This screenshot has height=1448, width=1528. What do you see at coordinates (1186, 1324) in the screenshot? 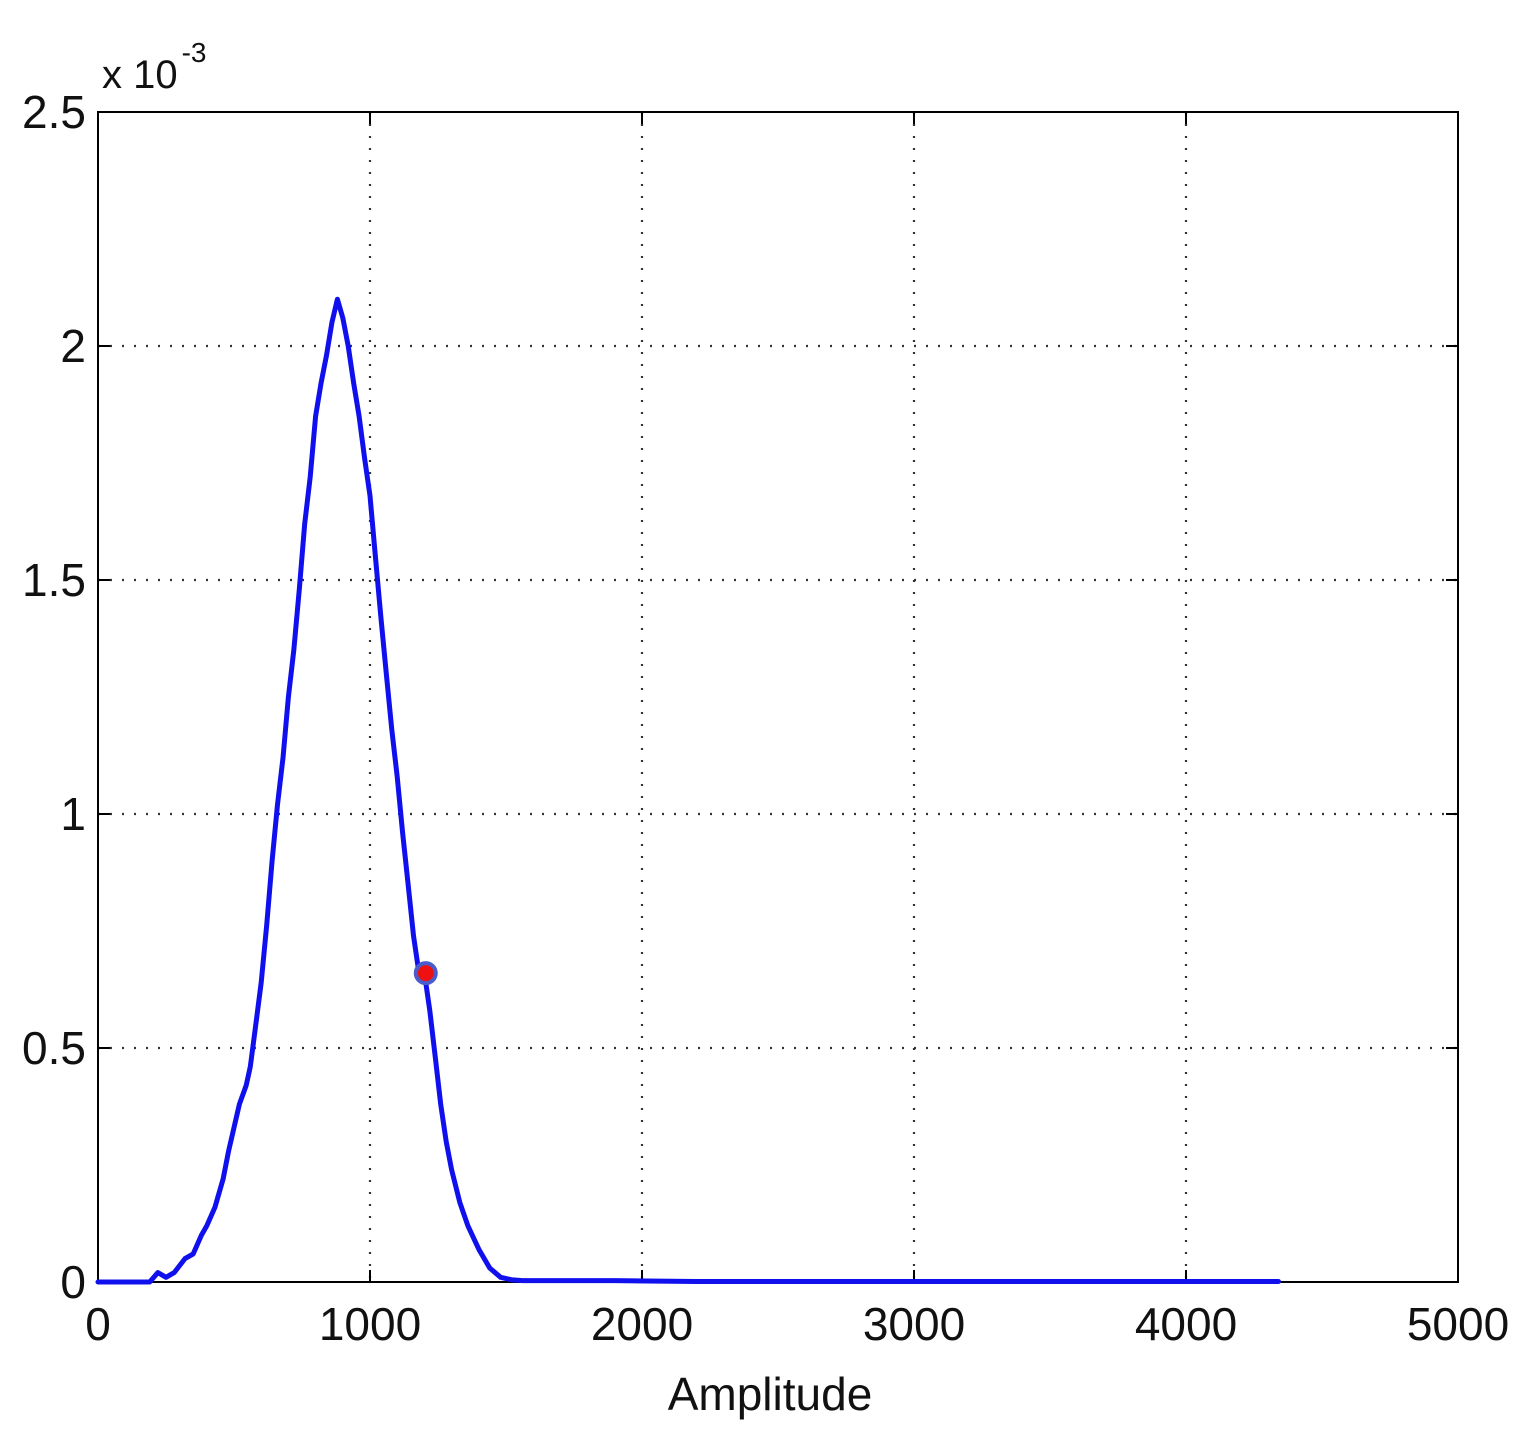
I see `x-tick-label: 4000` at bounding box center [1186, 1324].